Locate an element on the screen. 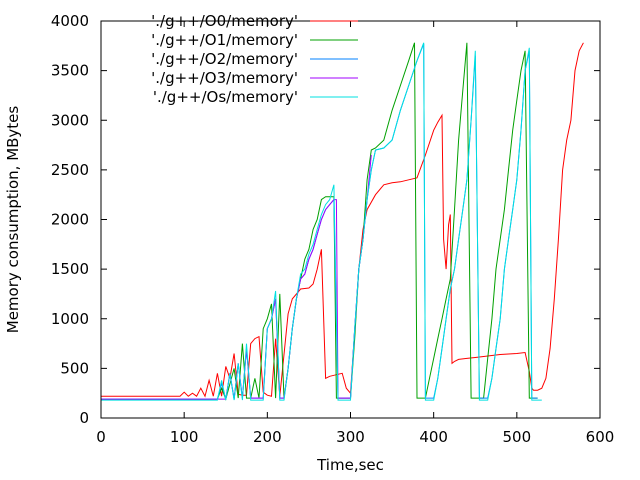  legend-label-3: './g++/O3/memory' is located at coordinates (224, 78).